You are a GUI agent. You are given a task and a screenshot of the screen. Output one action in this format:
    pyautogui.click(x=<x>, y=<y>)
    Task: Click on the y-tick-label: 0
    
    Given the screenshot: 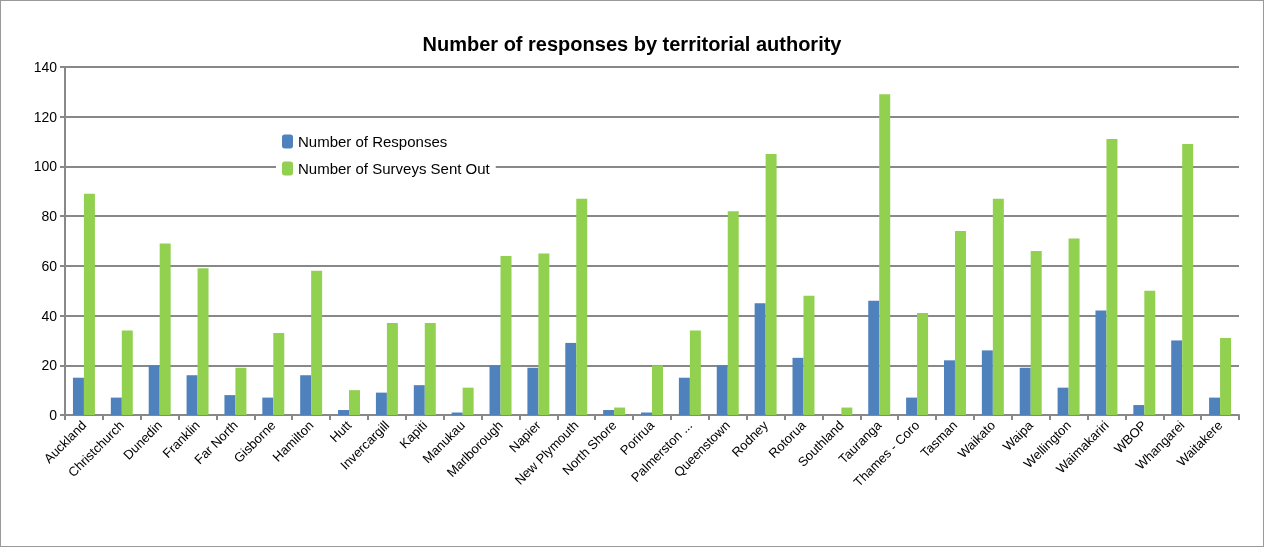 What is the action you would take?
    pyautogui.click(x=53, y=415)
    